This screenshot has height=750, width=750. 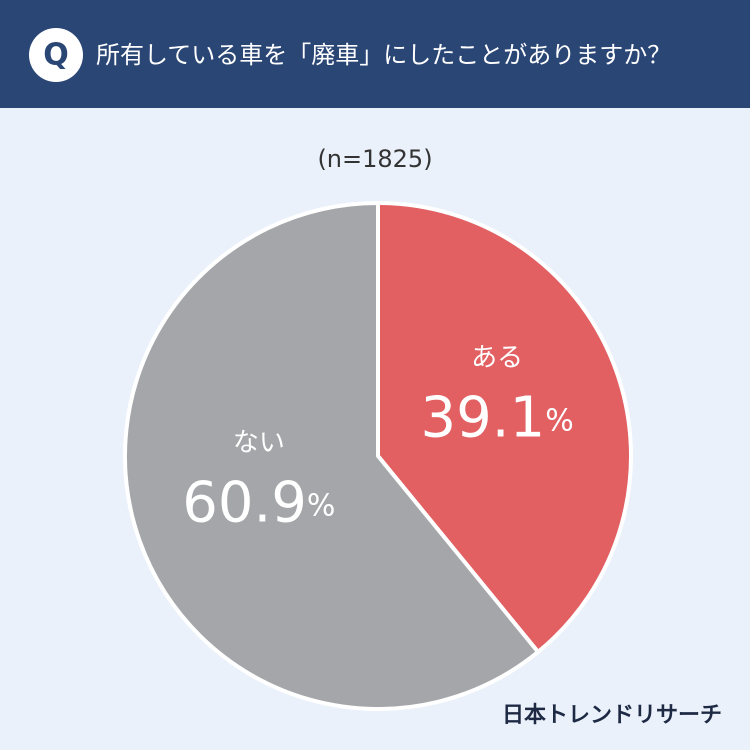 I want to click on header-band, so click(x=375, y=54).